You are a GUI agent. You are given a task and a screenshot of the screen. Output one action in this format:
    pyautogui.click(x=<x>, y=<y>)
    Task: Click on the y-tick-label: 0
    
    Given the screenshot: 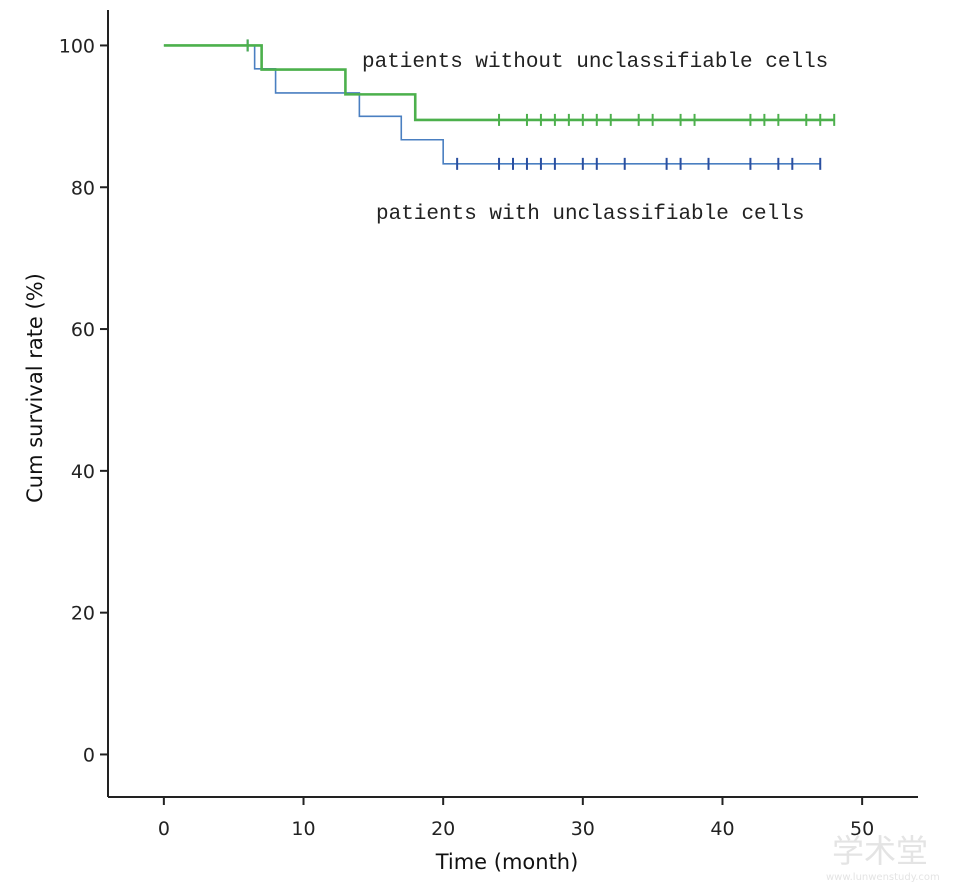 What is the action you would take?
    pyautogui.click(x=89, y=755)
    